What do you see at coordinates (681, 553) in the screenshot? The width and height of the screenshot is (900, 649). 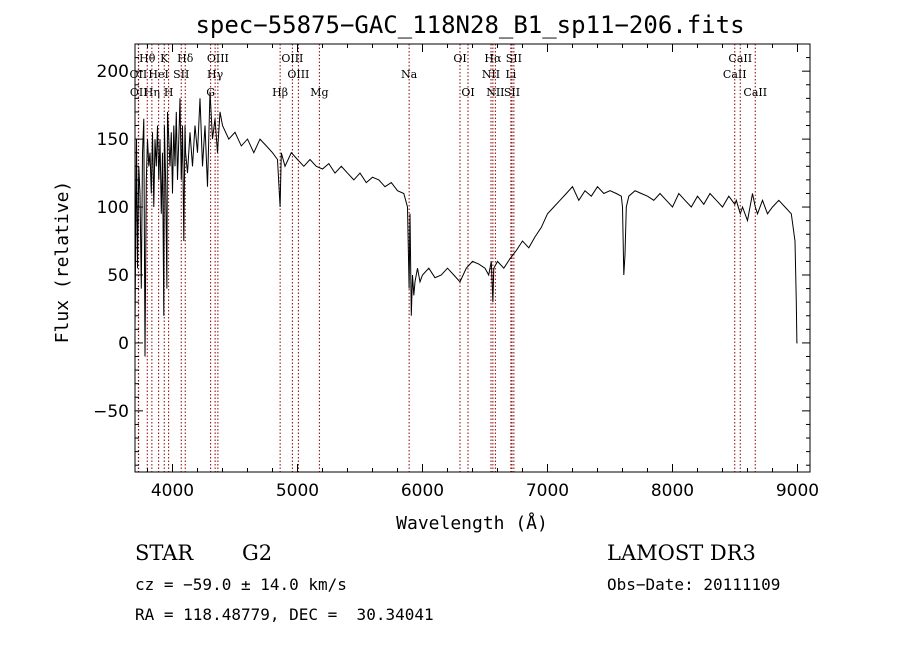 I see `survey-label: LAMOST DR3` at bounding box center [681, 553].